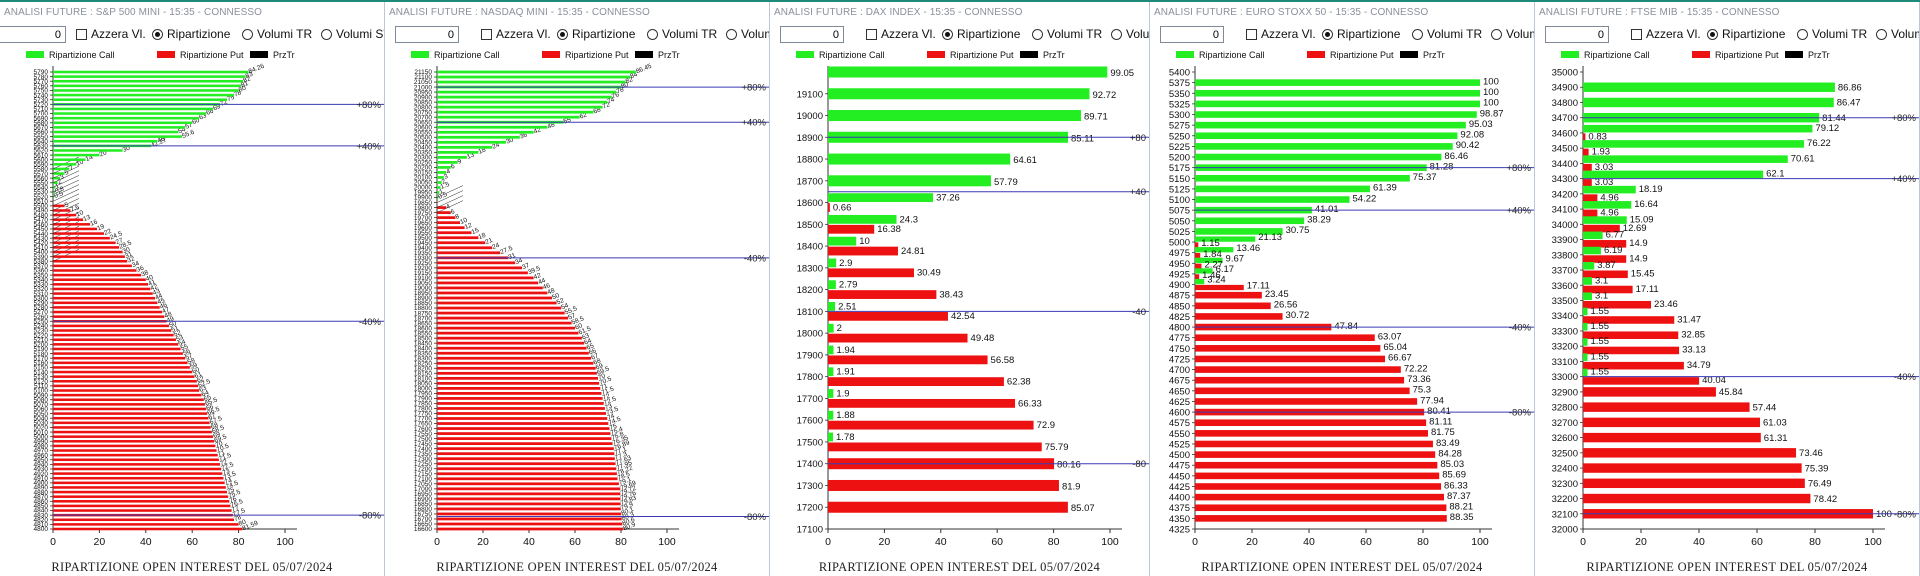  I want to click on call-value-label: 92.72, so click(1104, 95).